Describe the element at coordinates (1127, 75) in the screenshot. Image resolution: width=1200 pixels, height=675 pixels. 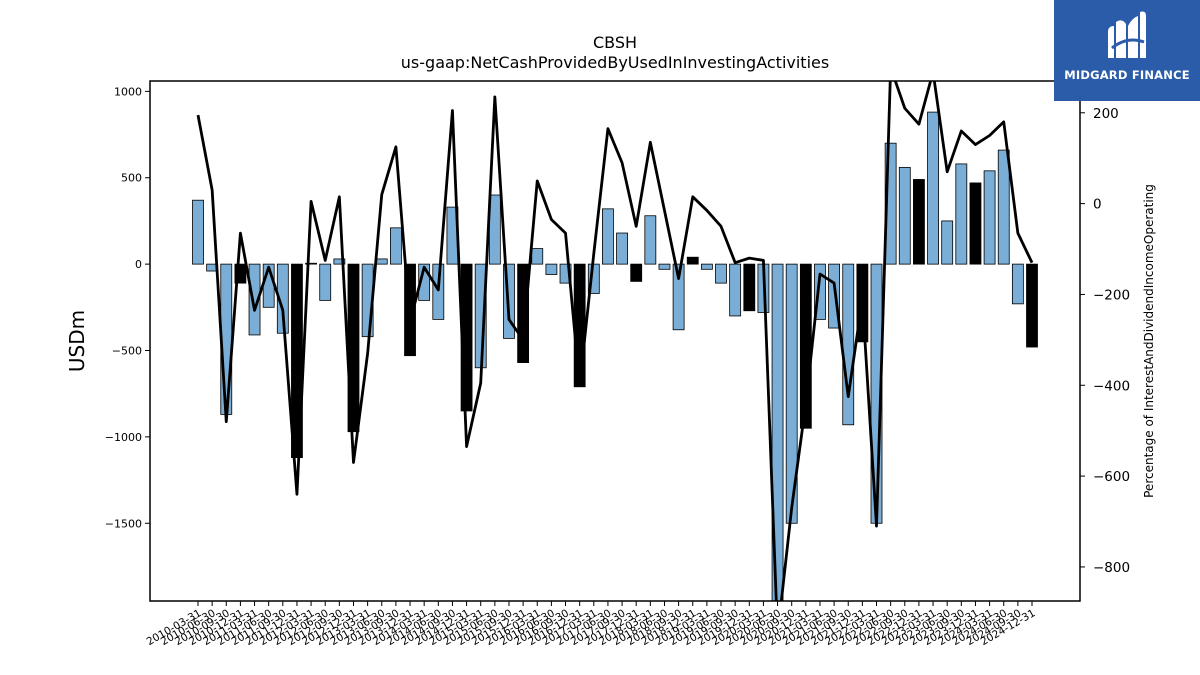
I see `brand-label: MIDGARD FINANCE` at that location.